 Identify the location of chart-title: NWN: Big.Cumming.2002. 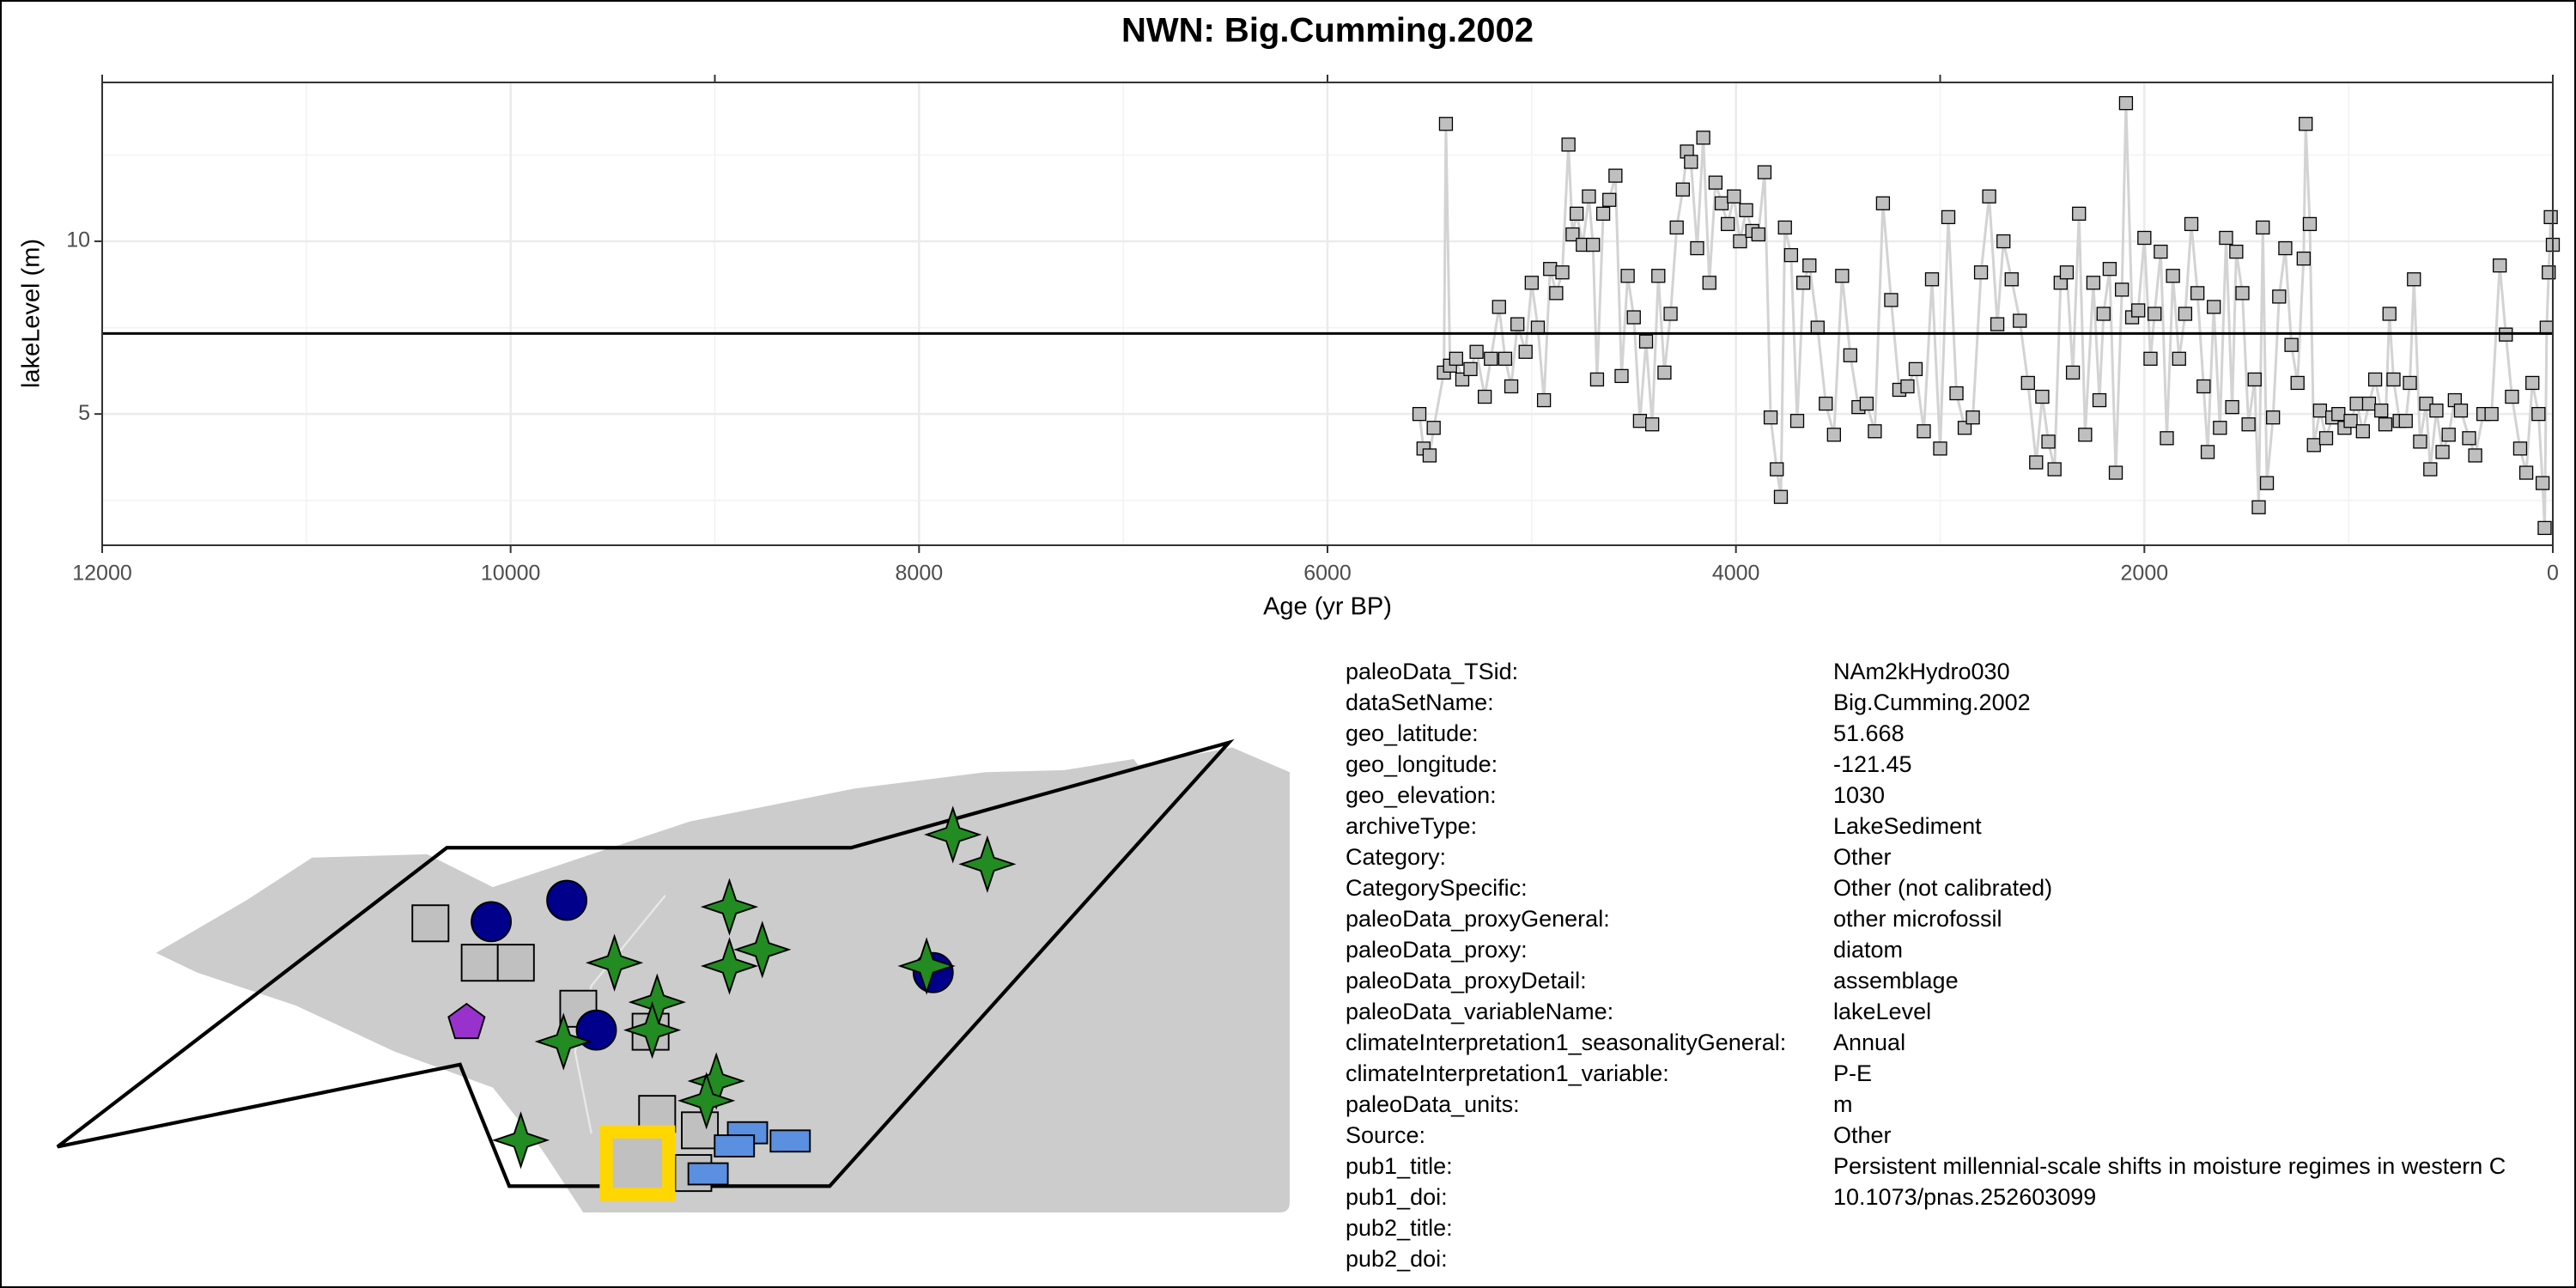
(1327, 31).